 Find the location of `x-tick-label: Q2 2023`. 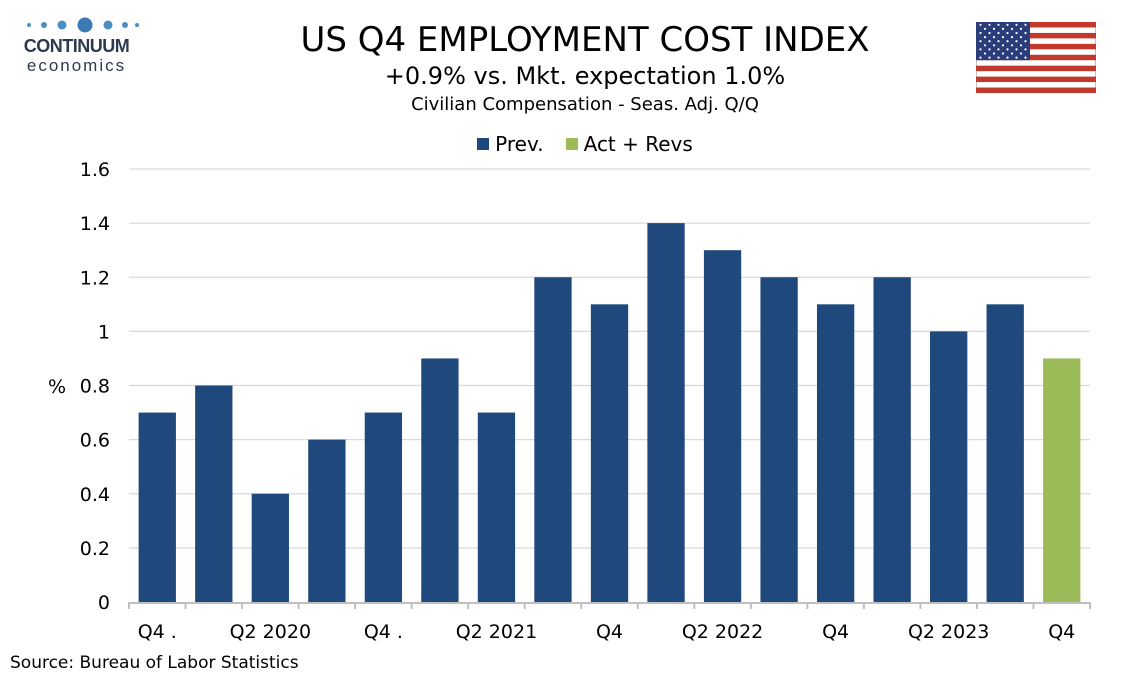

x-tick-label: Q2 2023 is located at coordinates (948, 632).